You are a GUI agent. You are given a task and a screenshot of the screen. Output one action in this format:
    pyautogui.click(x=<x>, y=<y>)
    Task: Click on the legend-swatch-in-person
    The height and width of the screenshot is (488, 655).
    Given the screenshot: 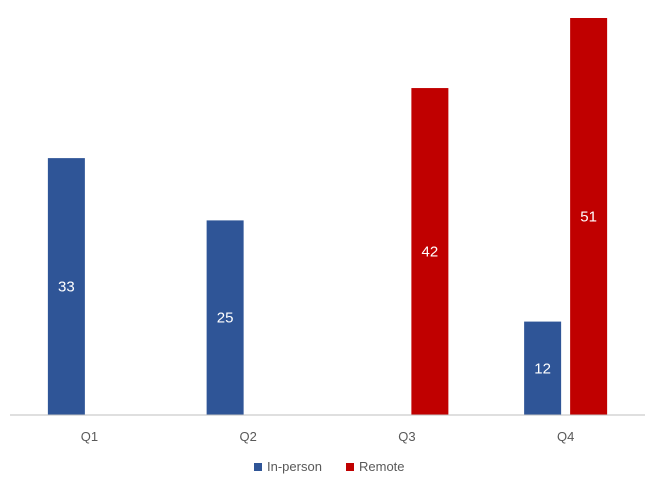 What is the action you would take?
    pyautogui.click(x=258, y=467)
    